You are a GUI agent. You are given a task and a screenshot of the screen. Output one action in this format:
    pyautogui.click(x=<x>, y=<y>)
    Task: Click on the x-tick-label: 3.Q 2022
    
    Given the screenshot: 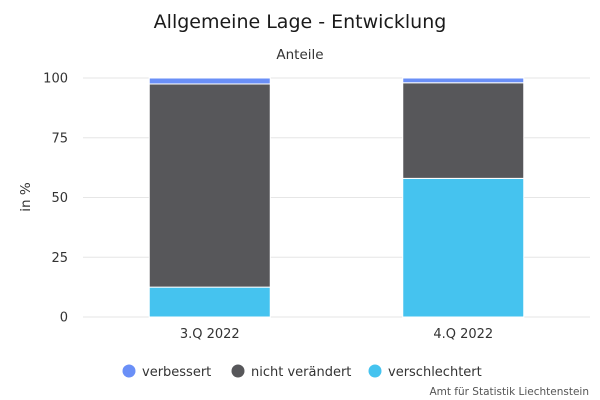 What is the action you would take?
    pyautogui.click(x=210, y=334)
    